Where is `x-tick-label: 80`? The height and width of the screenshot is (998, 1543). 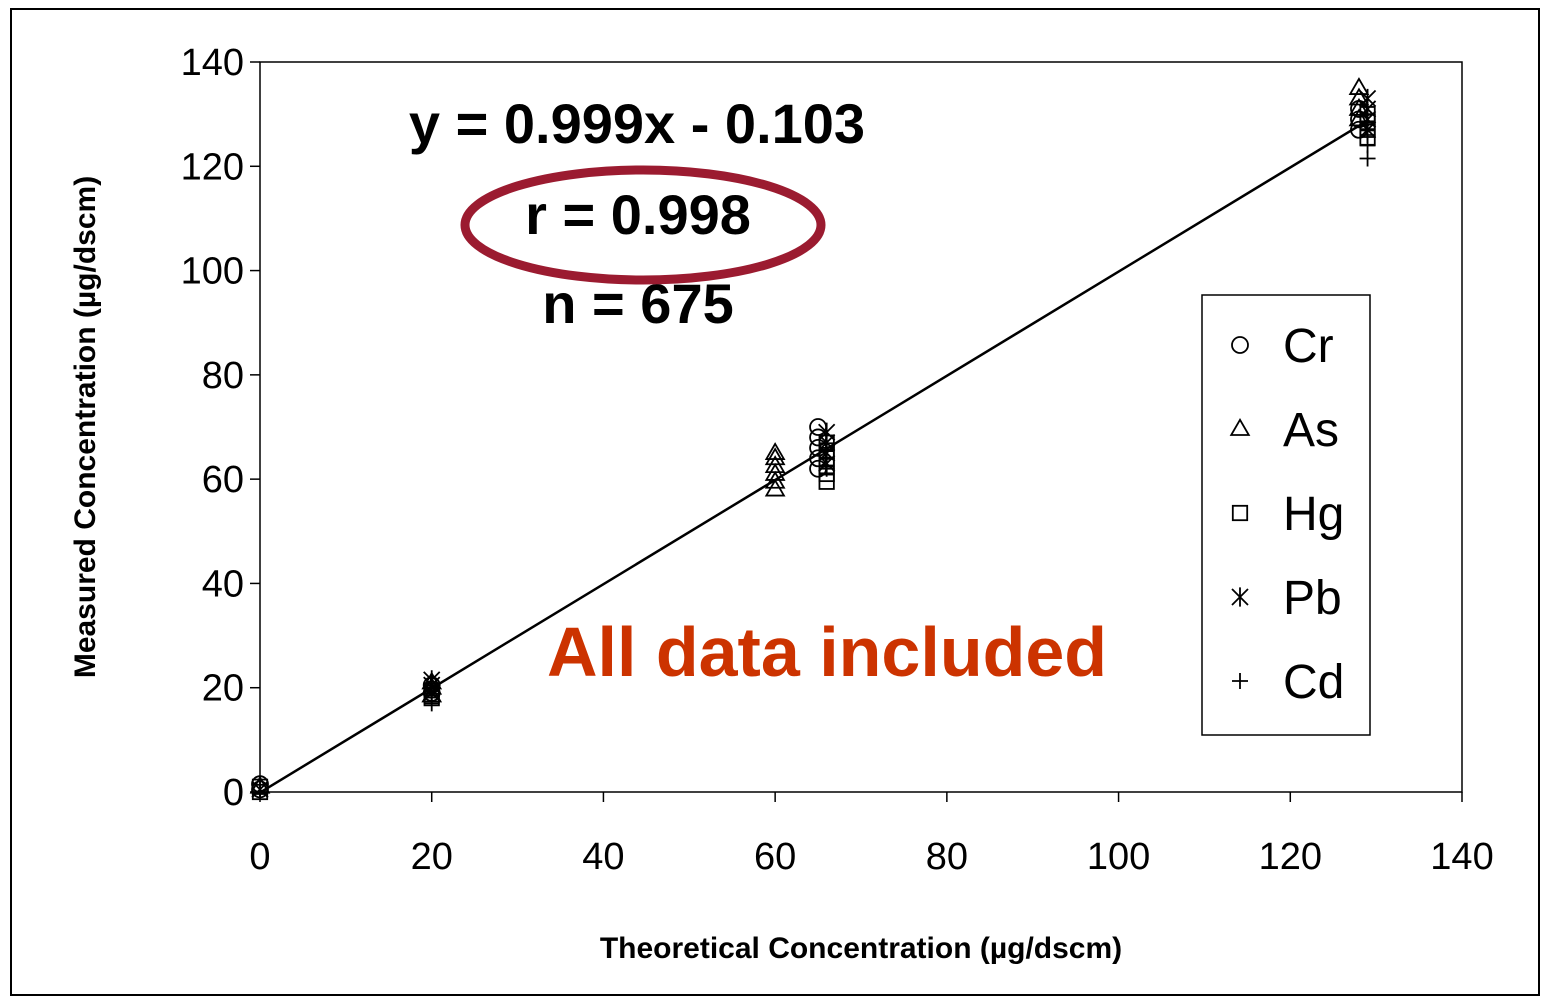
x-tick-label: 80 is located at coordinates (947, 857).